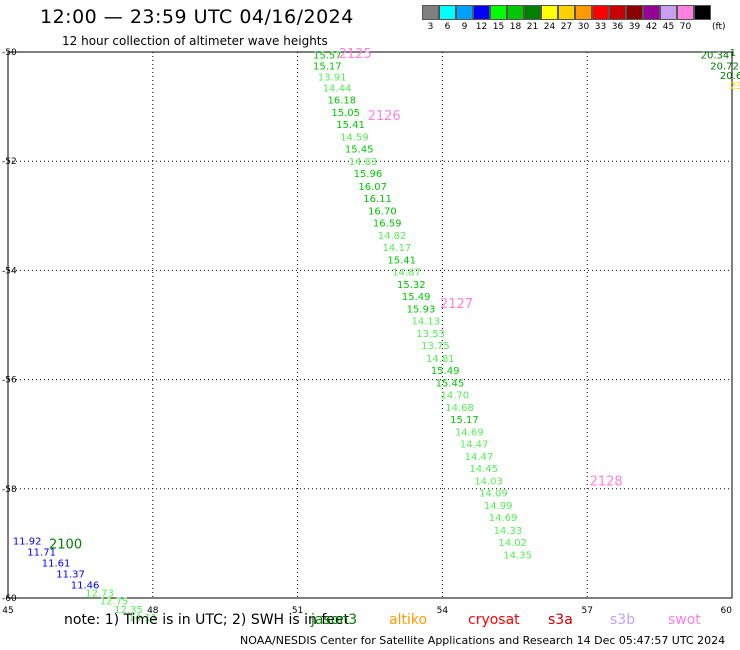 The height and width of the screenshot is (650, 740). Describe the element at coordinates (450, 383) in the screenshot. I see `wave-height-reading: 15.45` at that location.